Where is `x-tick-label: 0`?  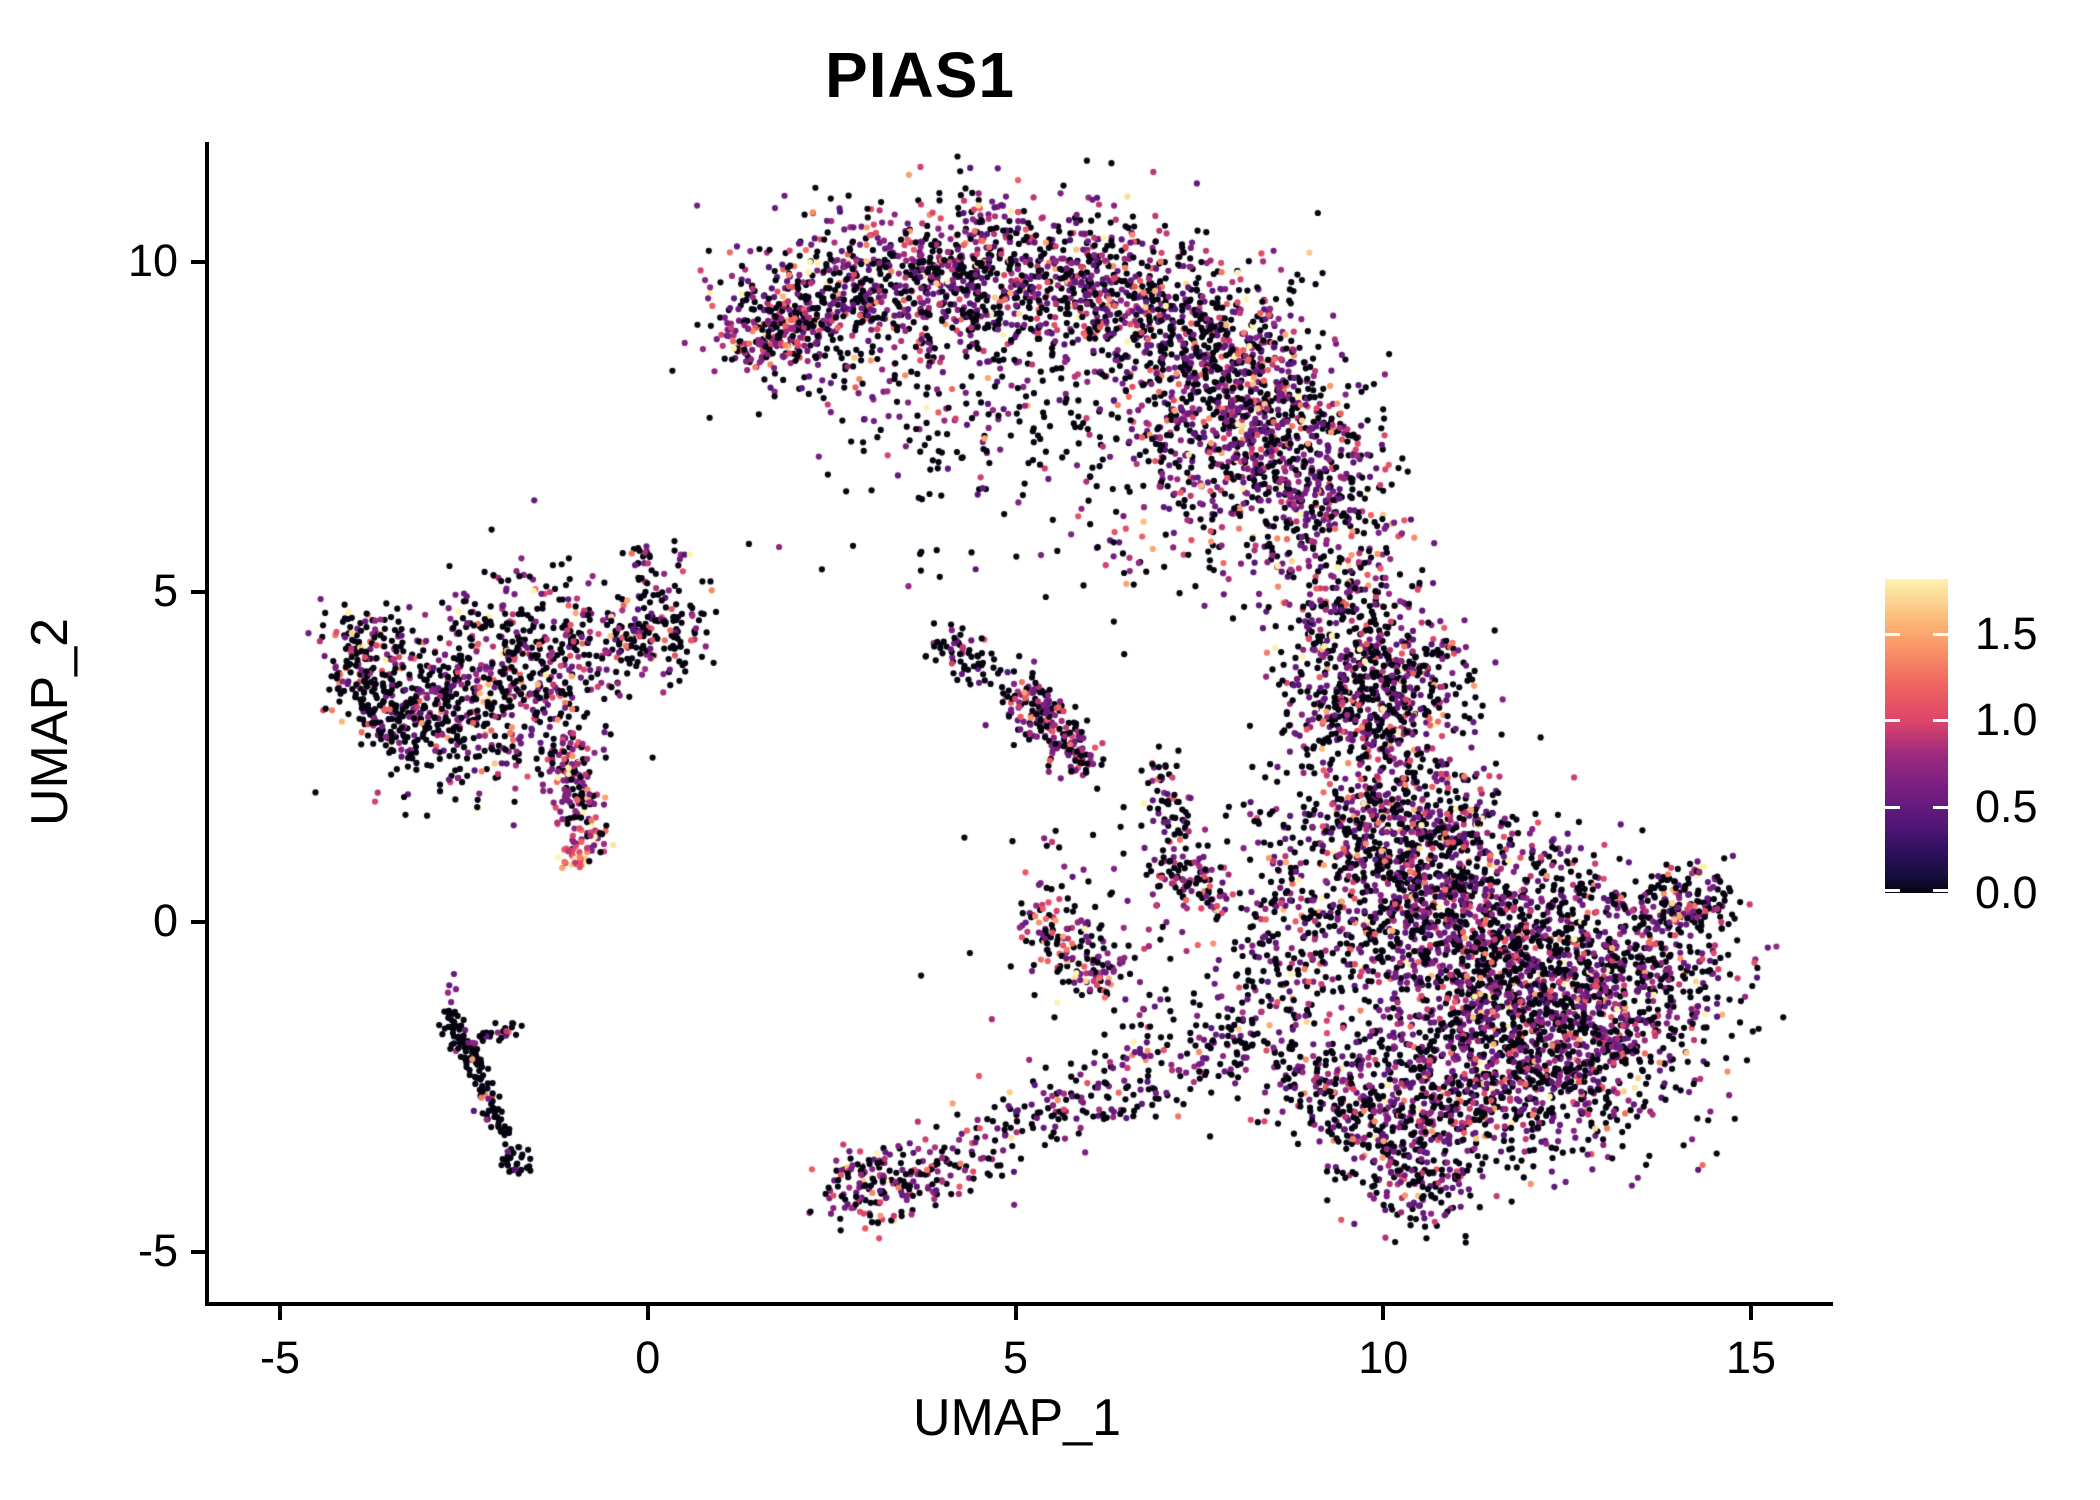
x-tick-label: 0 is located at coordinates (648, 1357).